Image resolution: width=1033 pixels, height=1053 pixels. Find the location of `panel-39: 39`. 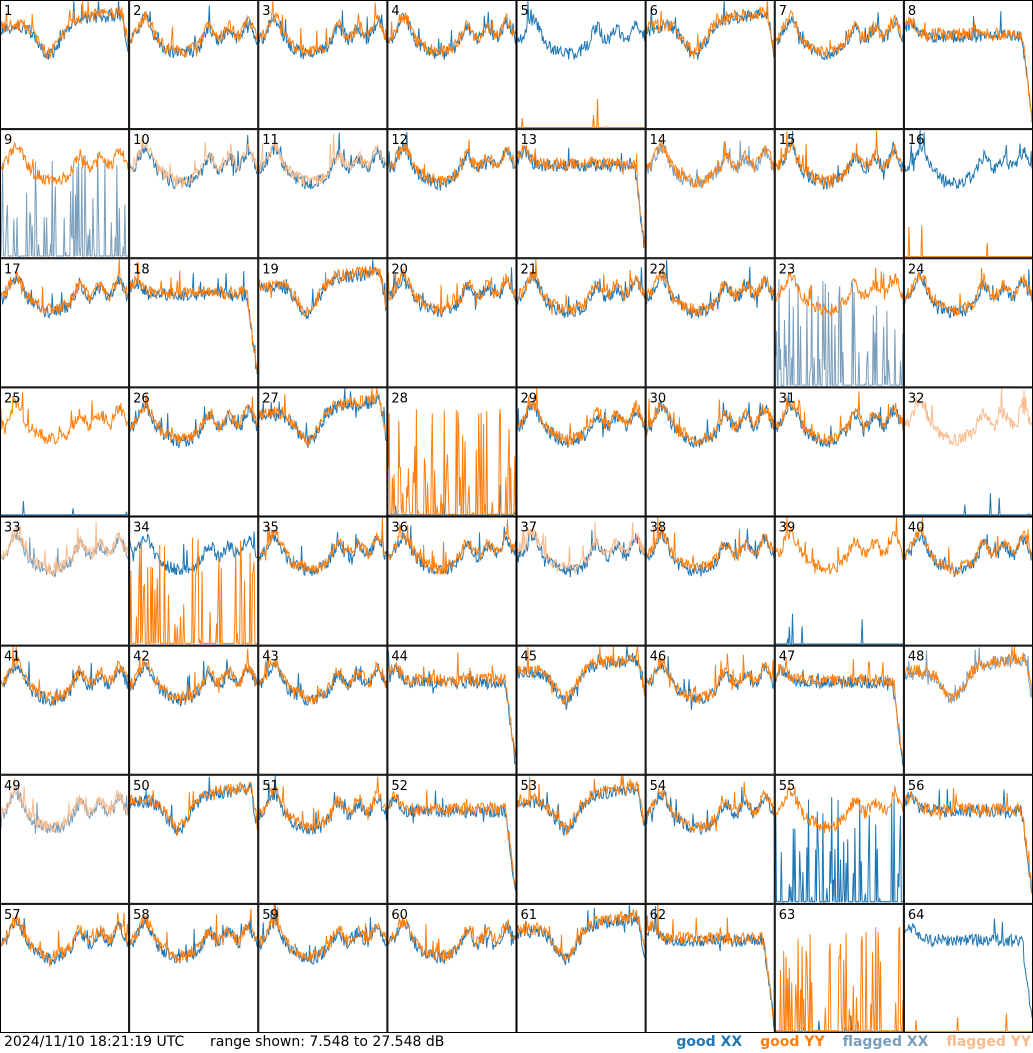

panel-39: 39 is located at coordinates (839, 581).